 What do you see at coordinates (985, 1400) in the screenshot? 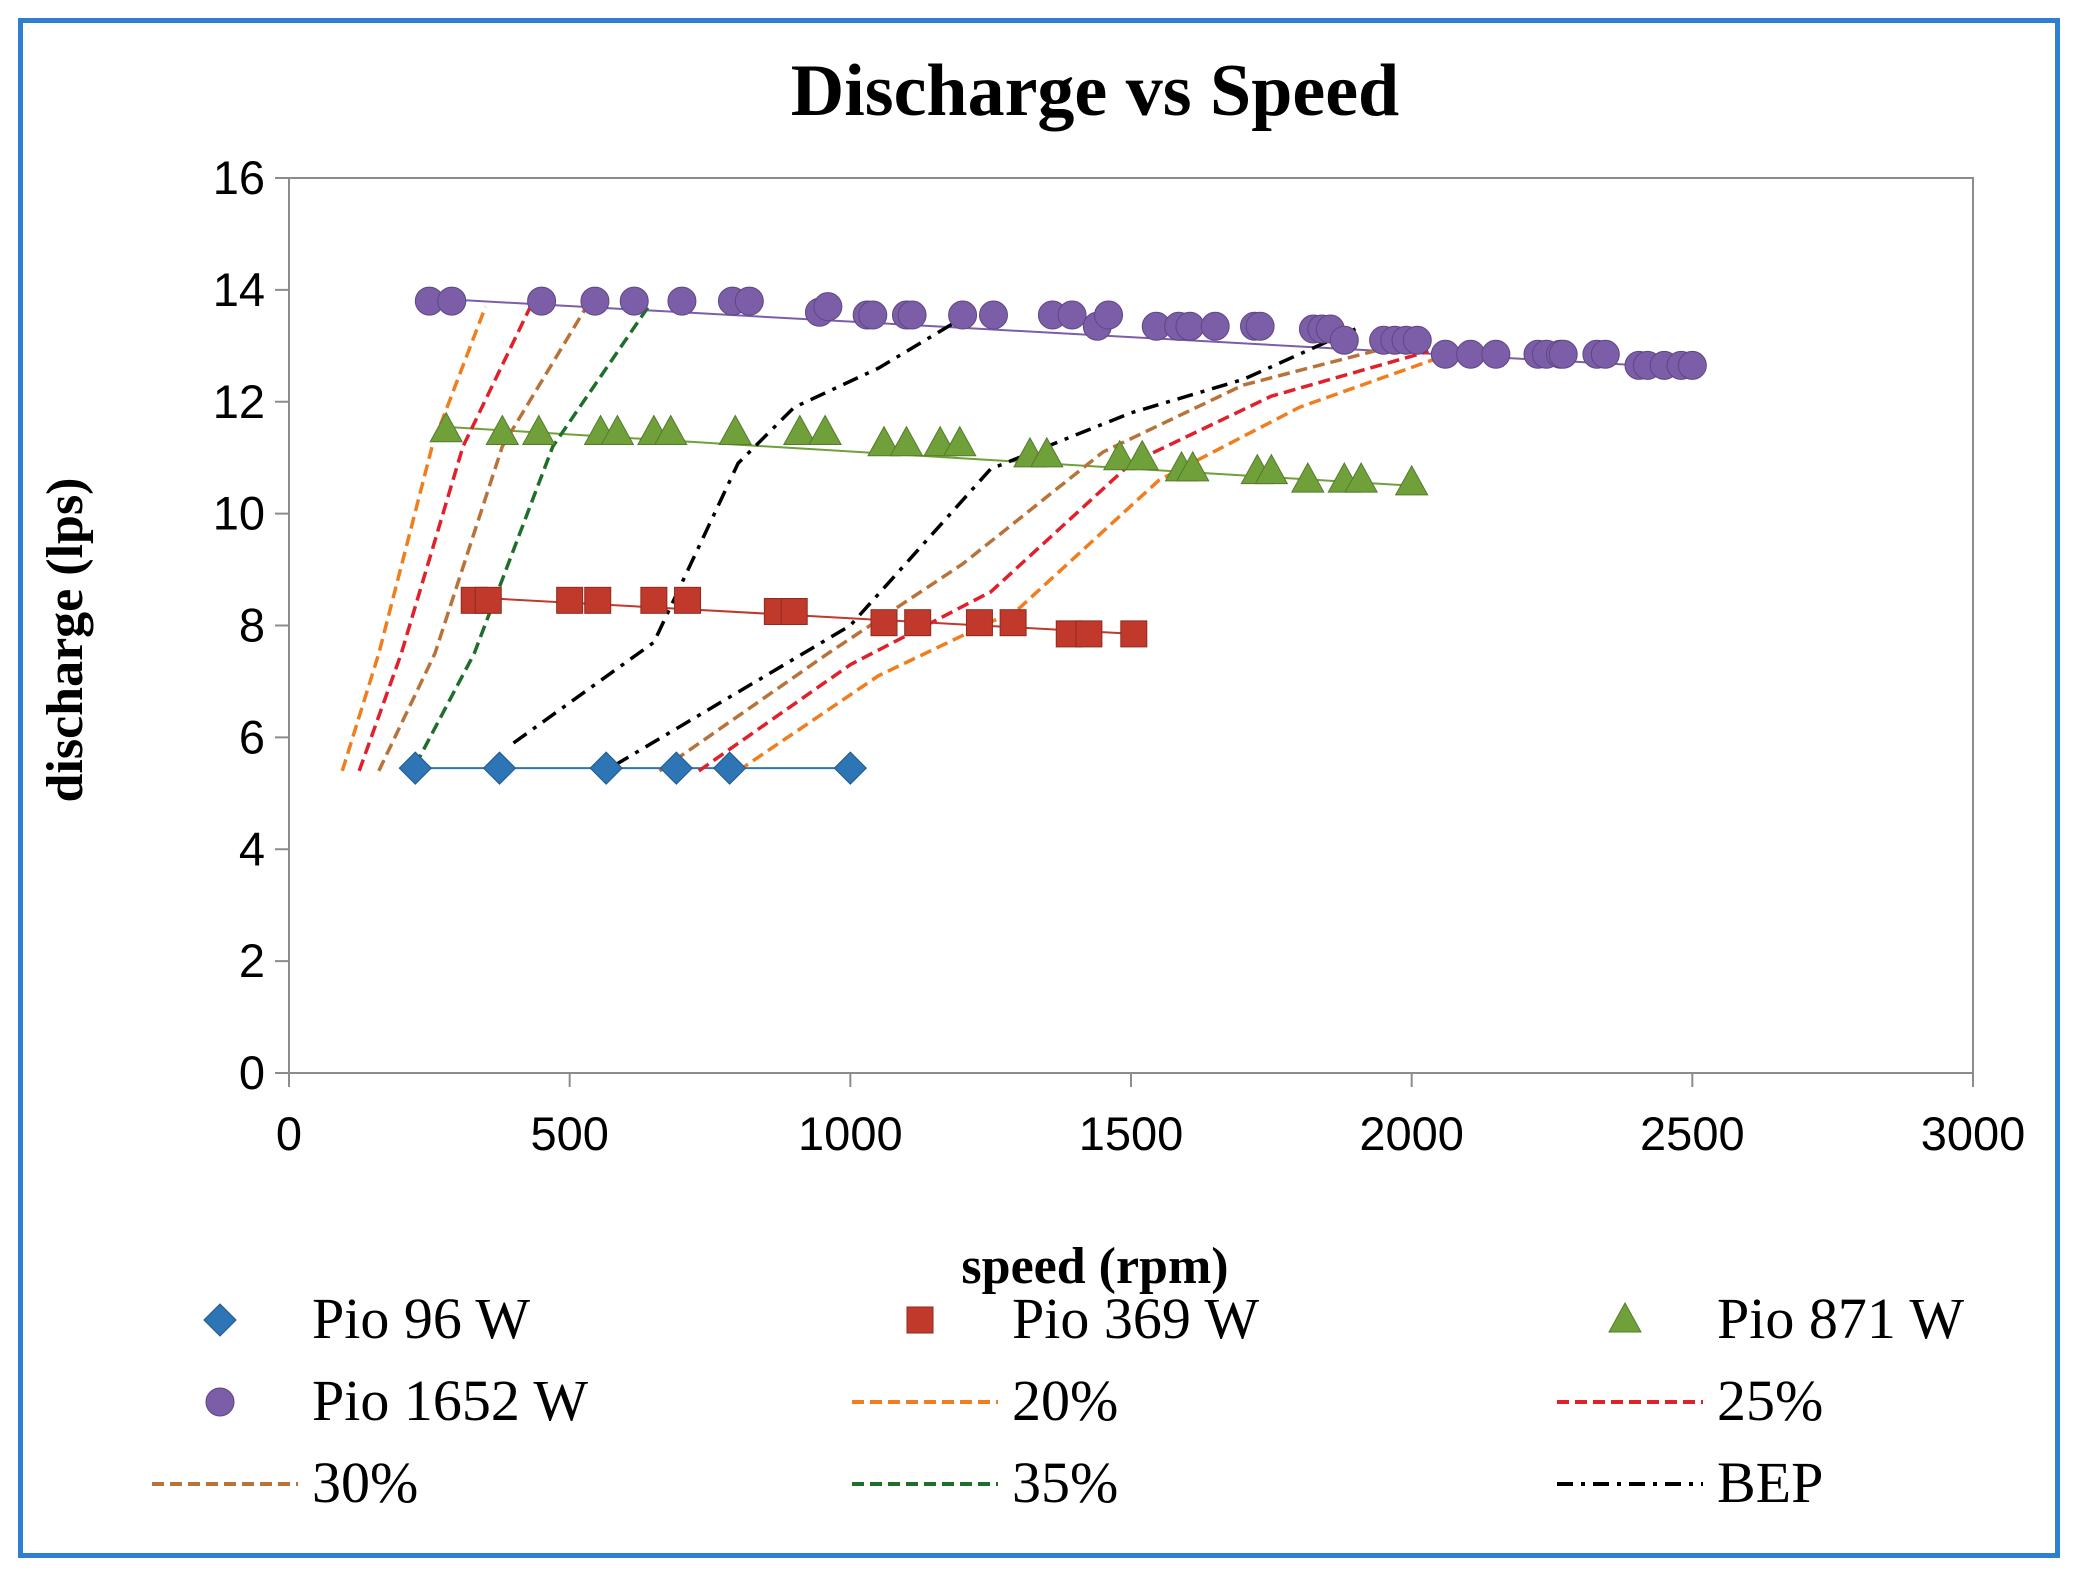
I see `legend-item: 20%` at bounding box center [985, 1400].